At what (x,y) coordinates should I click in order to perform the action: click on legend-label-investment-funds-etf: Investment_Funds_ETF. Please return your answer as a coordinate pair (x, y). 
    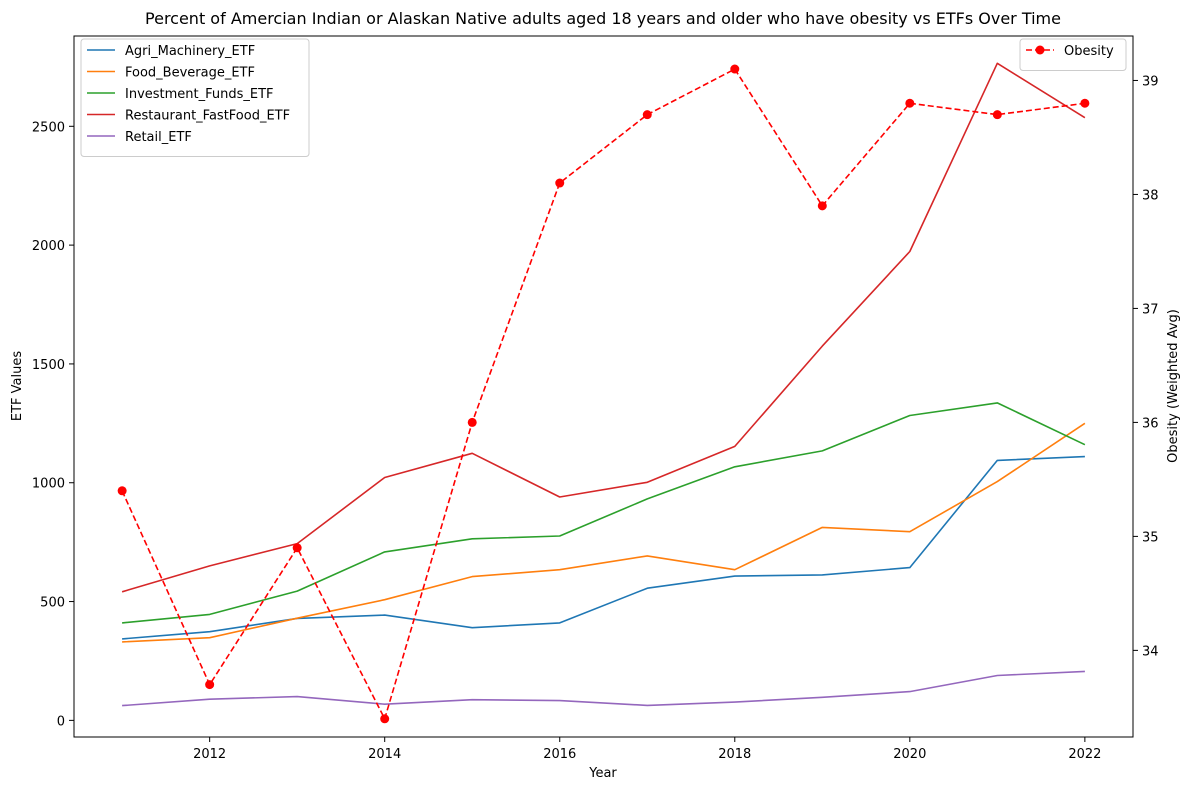
    Looking at the image, I should click on (199, 94).